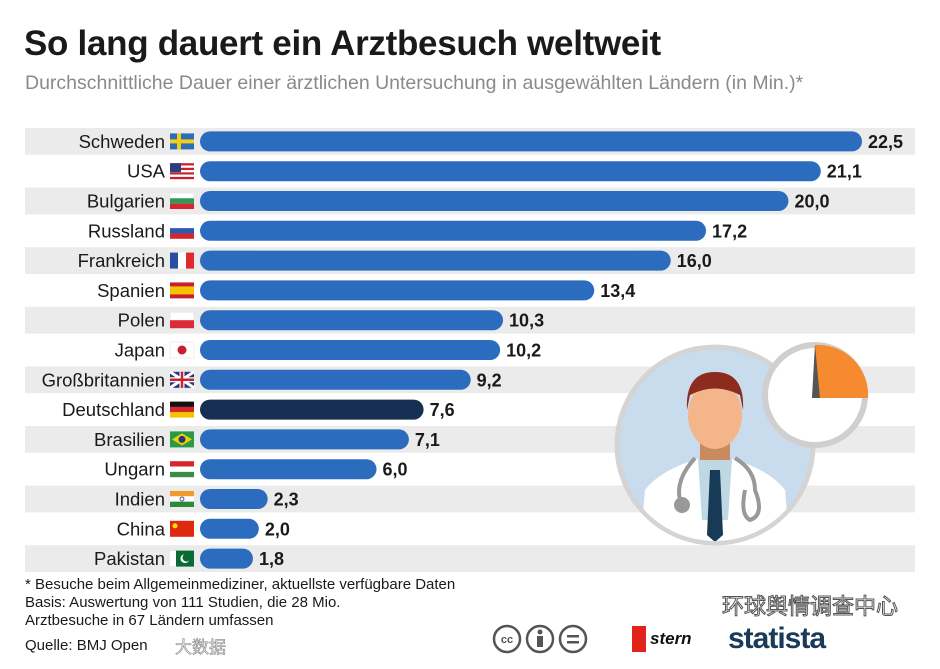 The height and width of the screenshot is (669, 940). Describe the element at coordinates (122, 141) in the screenshot. I see `category-label: Schweden` at that location.